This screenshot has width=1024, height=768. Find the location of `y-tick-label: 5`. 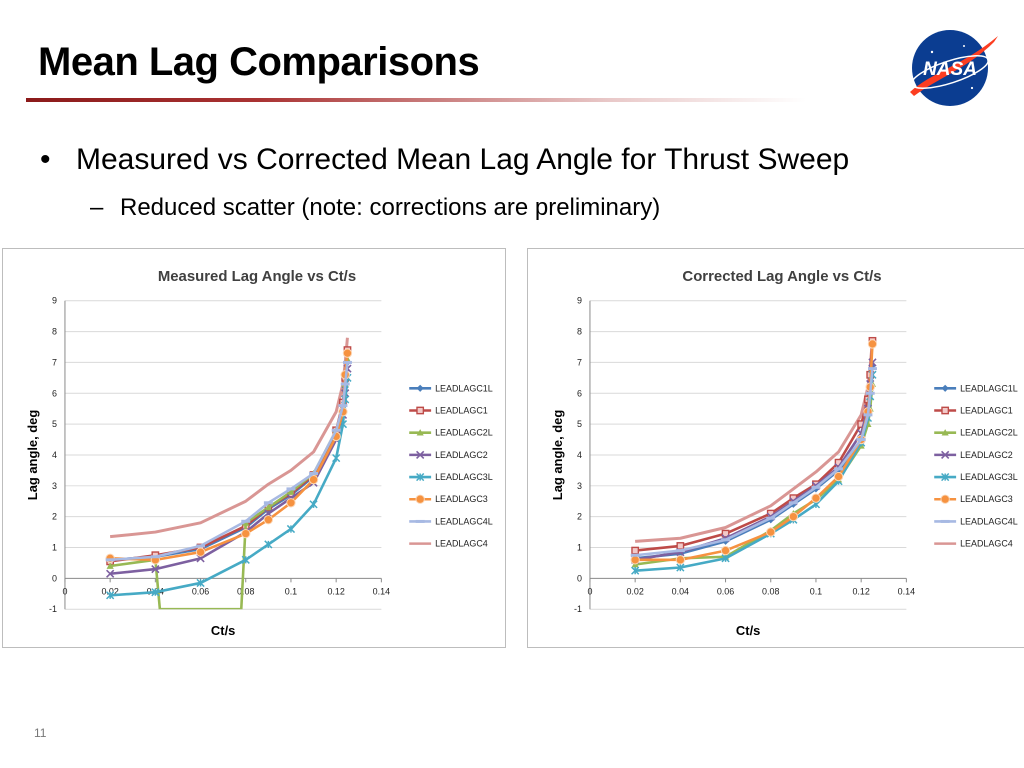

y-tick-label: 5 is located at coordinates (54, 424).